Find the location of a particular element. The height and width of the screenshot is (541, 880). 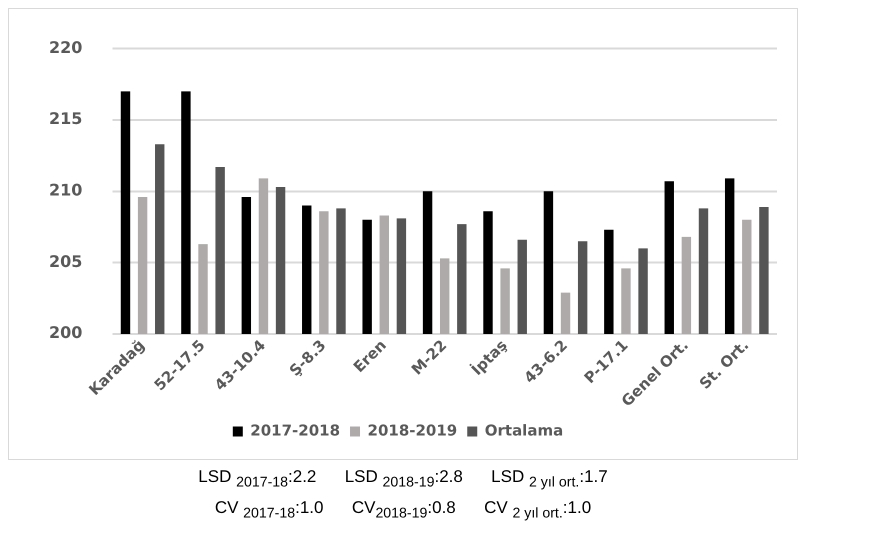

y-tick-label: 200 is located at coordinates (65, 332).